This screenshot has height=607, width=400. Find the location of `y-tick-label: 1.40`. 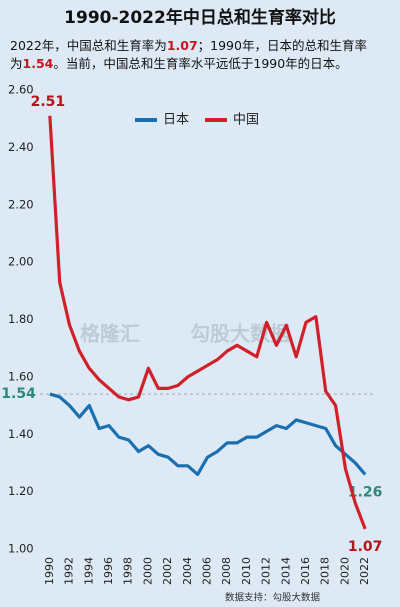

y-tick-label: 1.40 is located at coordinates (21, 434).